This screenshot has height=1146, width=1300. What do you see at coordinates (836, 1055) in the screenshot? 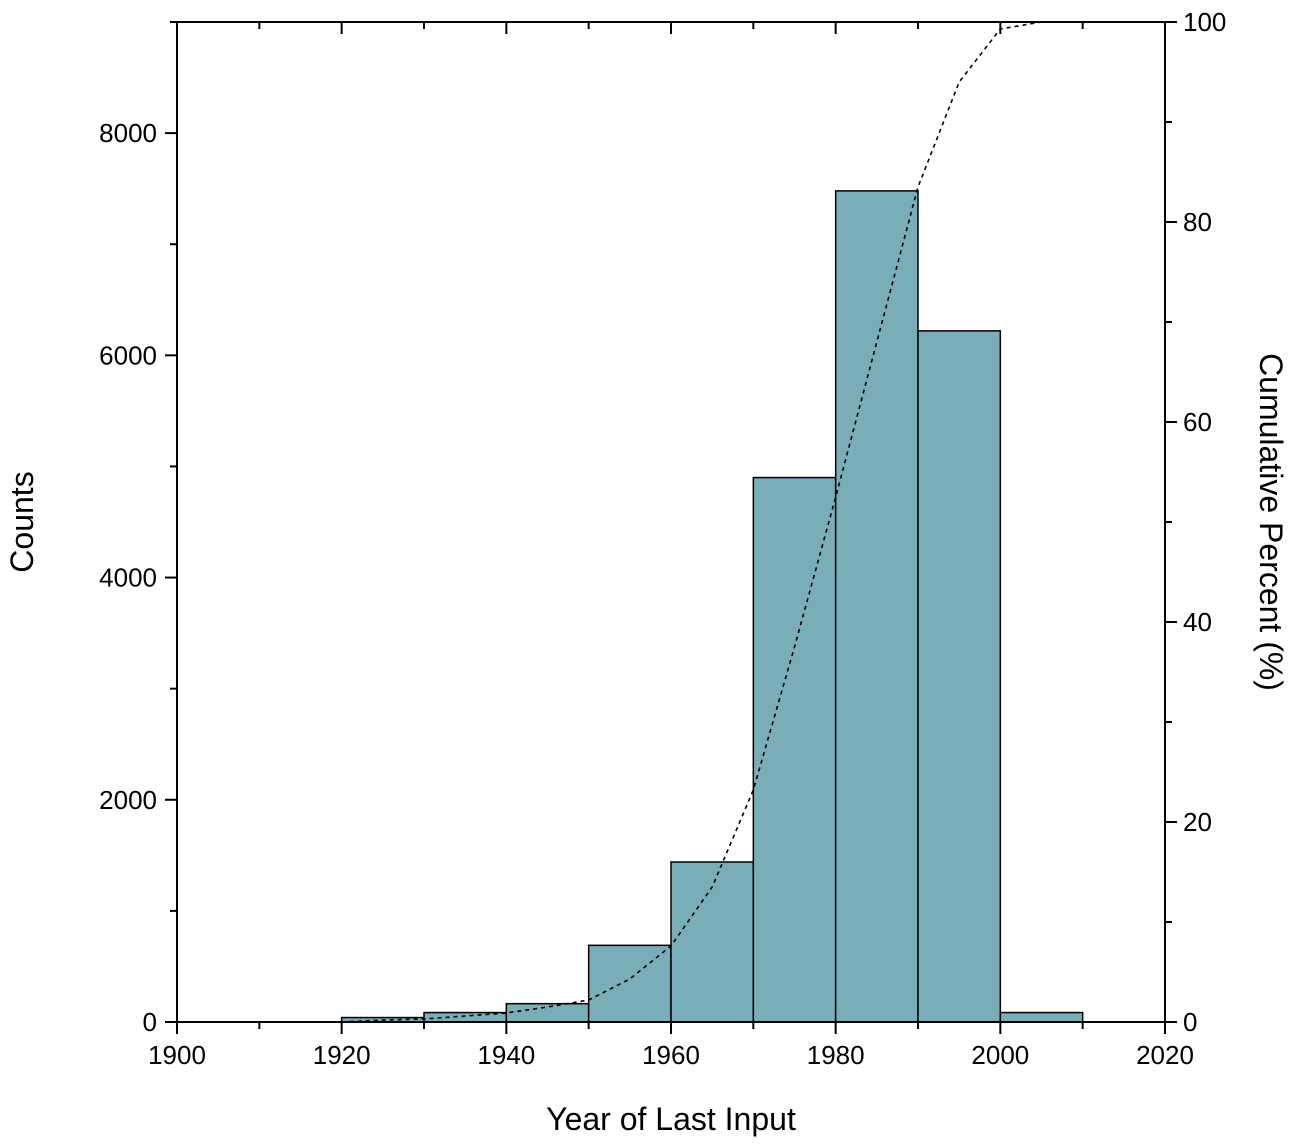
I see `x-tick-label-1980: 1980` at bounding box center [836, 1055].